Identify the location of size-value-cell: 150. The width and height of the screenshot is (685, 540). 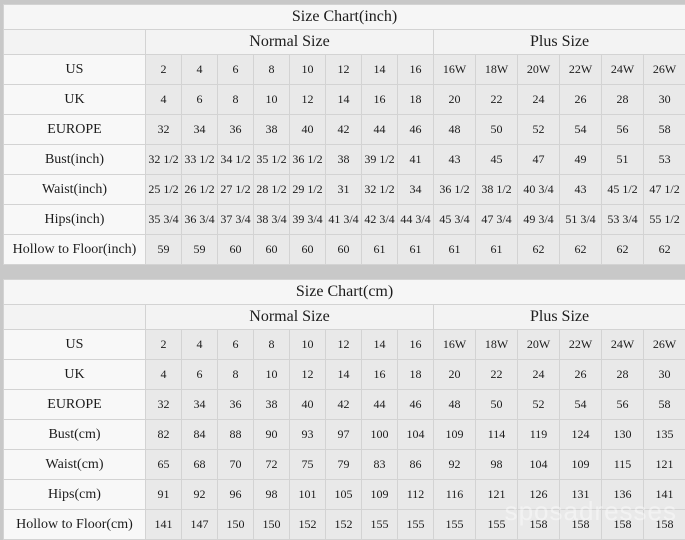
(272, 525).